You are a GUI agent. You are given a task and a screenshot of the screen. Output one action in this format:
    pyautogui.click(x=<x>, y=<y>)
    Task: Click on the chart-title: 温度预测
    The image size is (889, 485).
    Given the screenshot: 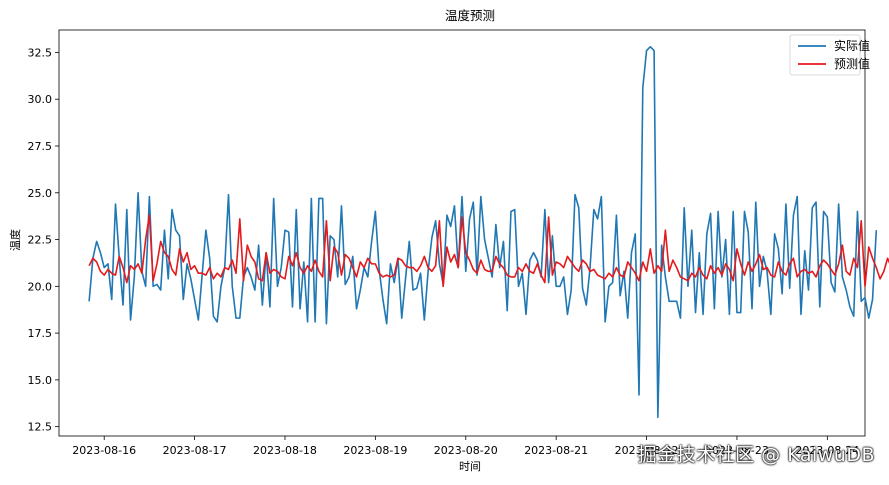 What is the action you would take?
    pyautogui.click(x=470, y=15)
    